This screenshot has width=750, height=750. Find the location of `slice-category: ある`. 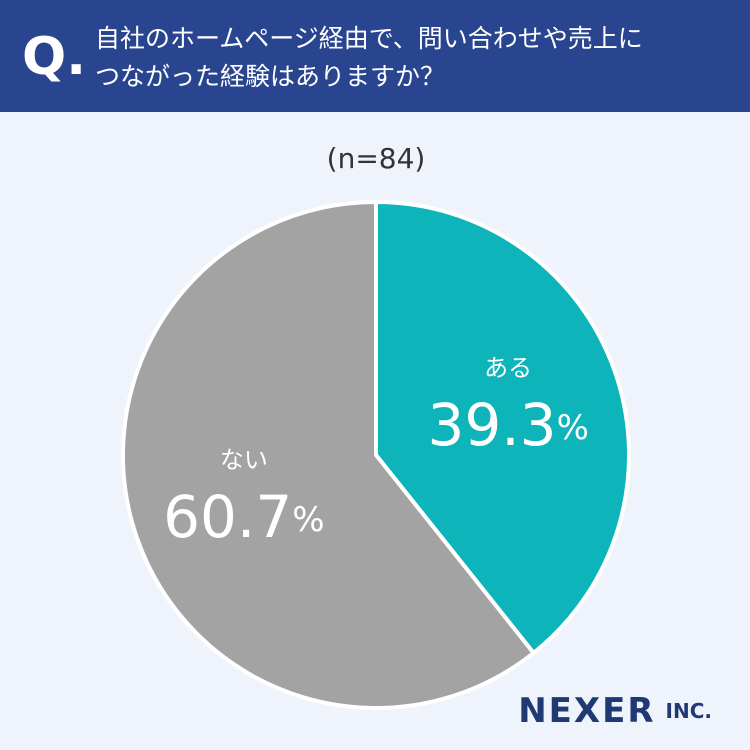

slice-category: ある is located at coordinates (508, 368).